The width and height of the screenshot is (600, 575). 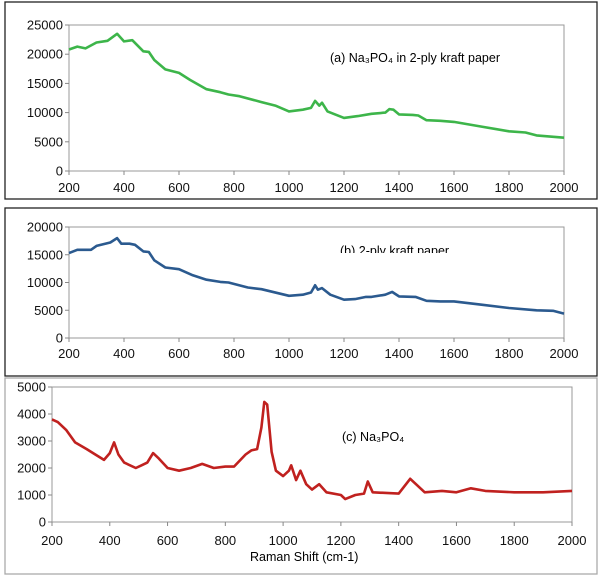 What do you see at coordinates (373, 437) in the screenshot?
I see `annotation-c: (c) Na₃PO₄` at bounding box center [373, 437].